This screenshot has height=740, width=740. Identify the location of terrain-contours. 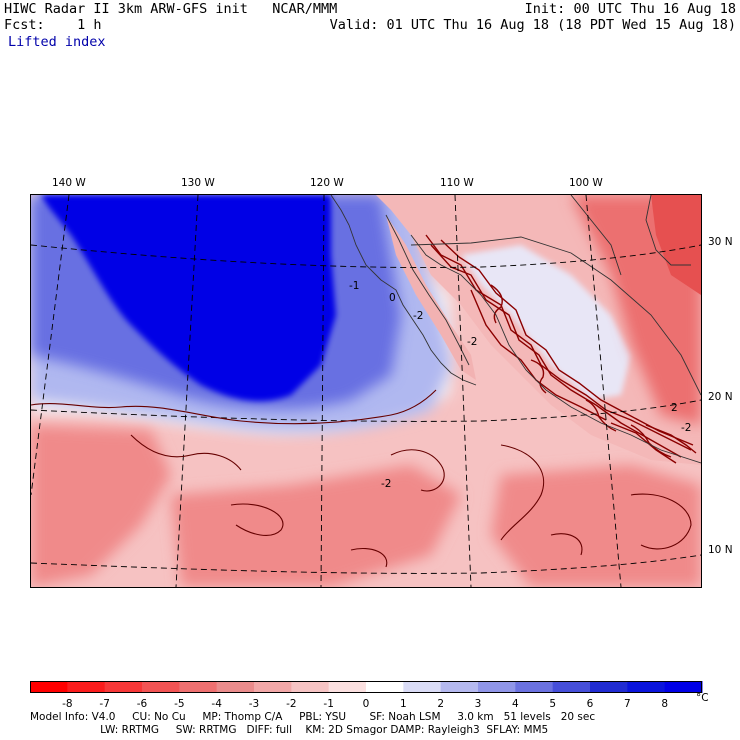
(561, 349).